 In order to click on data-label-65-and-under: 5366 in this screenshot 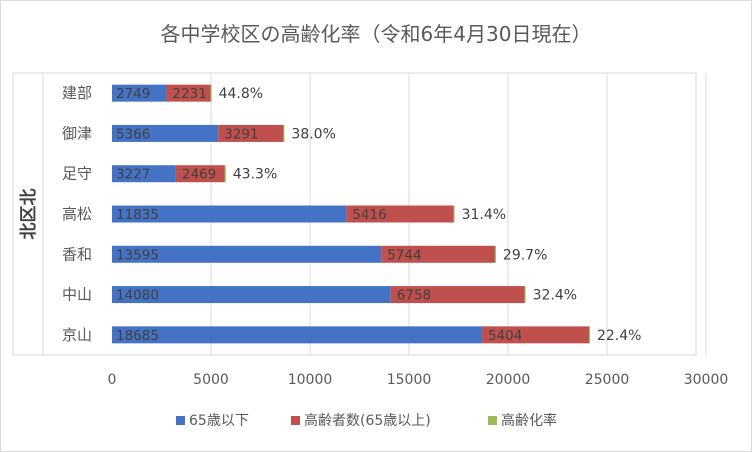, I will do `click(133, 134)`.